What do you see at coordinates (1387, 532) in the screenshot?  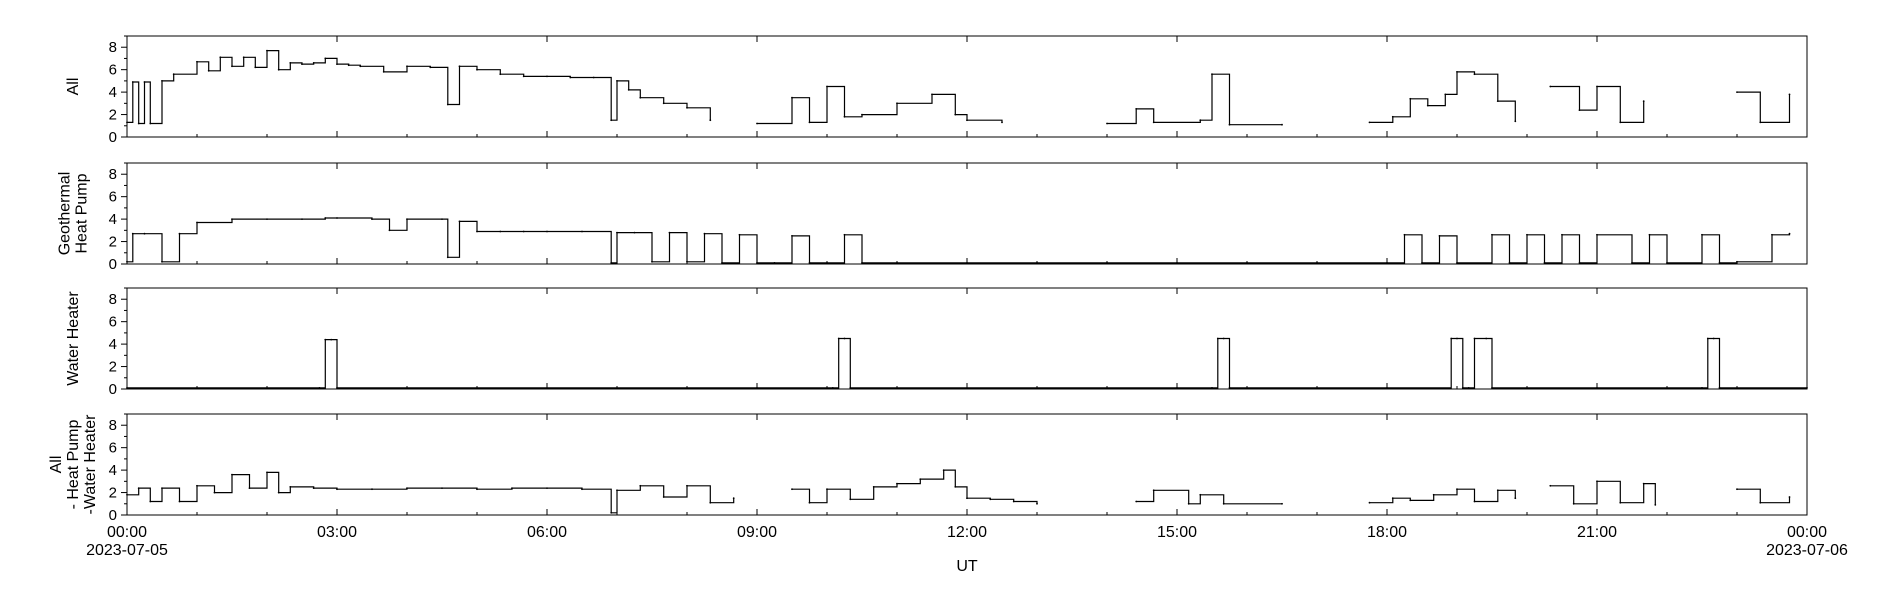 I see `x-tick-label: 18:00` at bounding box center [1387, 532].